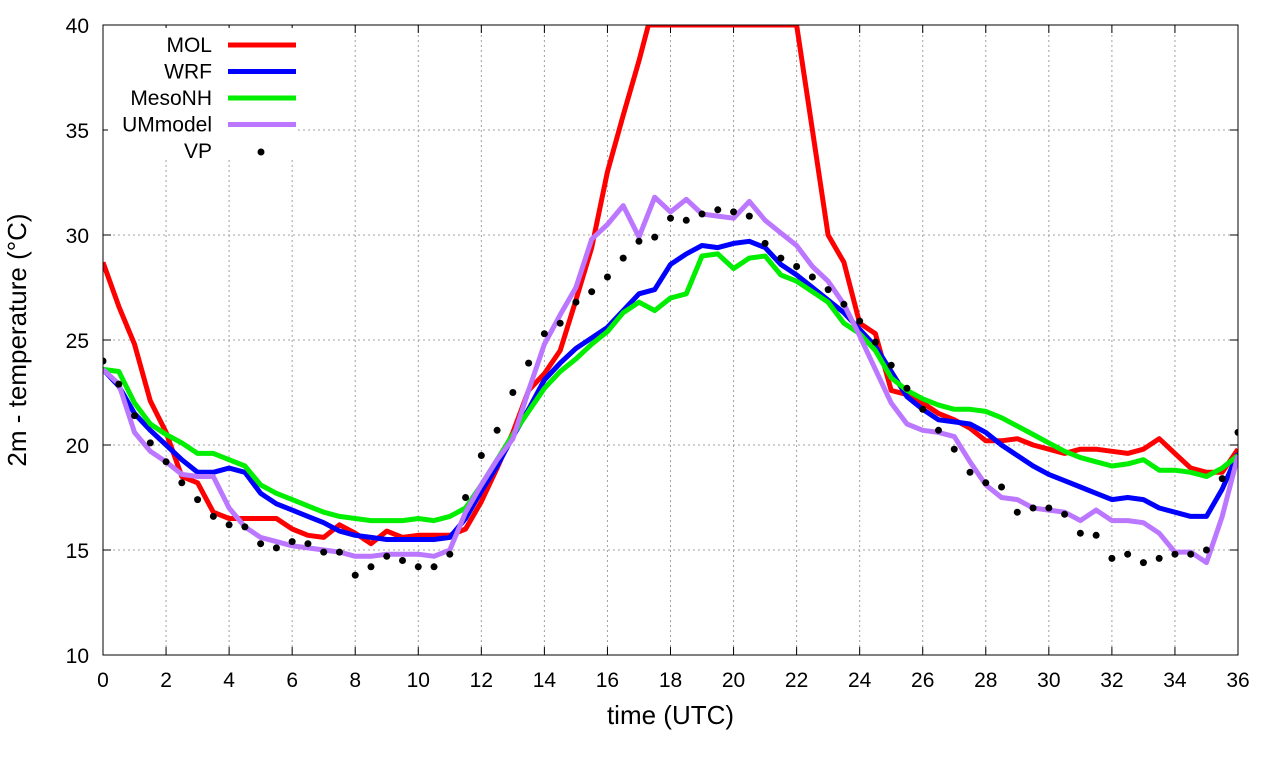 Image resolution: width=1280 pixels, height=760 pixels. What do you see at coordinates (77, 341) in the screenshot?
I see `y-tick-label: 25` at bounding box center [77, 341].